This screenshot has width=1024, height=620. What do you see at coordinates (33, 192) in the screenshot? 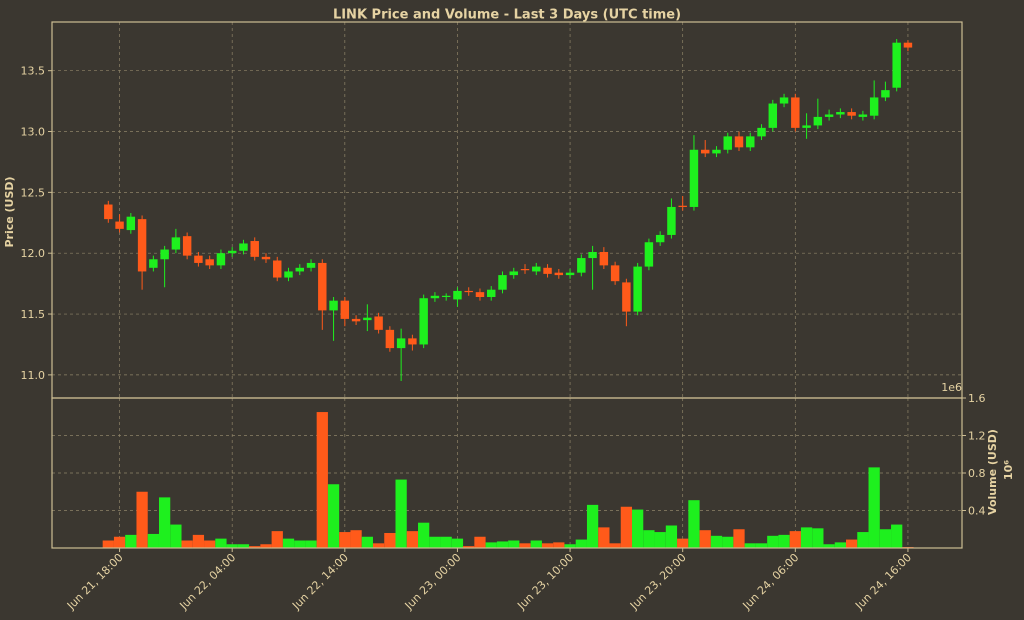
I see `y-tick-label: 12.5` at bounding box center [33, 192].